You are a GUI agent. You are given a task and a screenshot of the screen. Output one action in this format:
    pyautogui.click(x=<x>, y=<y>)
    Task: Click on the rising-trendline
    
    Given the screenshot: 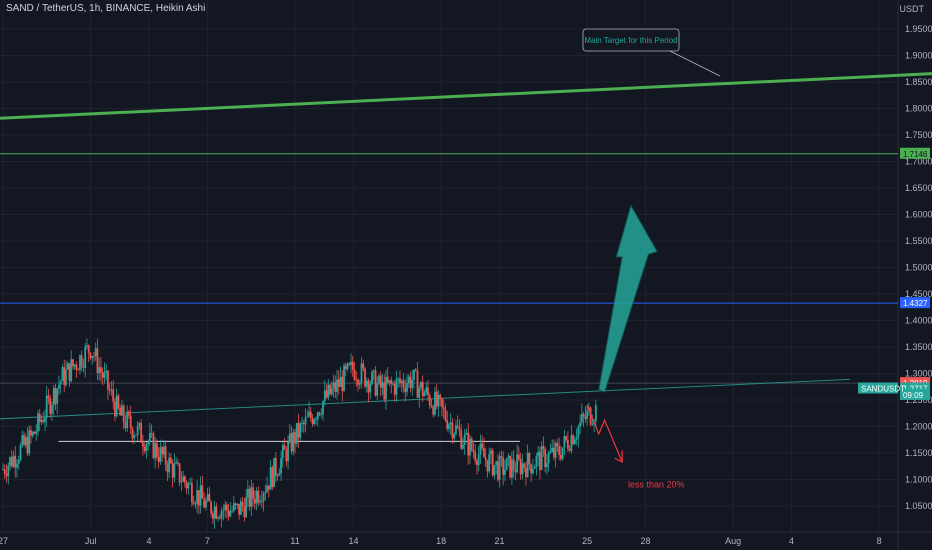 What is the action you would take?
    pyautogui.click(x=425, y=399)
    